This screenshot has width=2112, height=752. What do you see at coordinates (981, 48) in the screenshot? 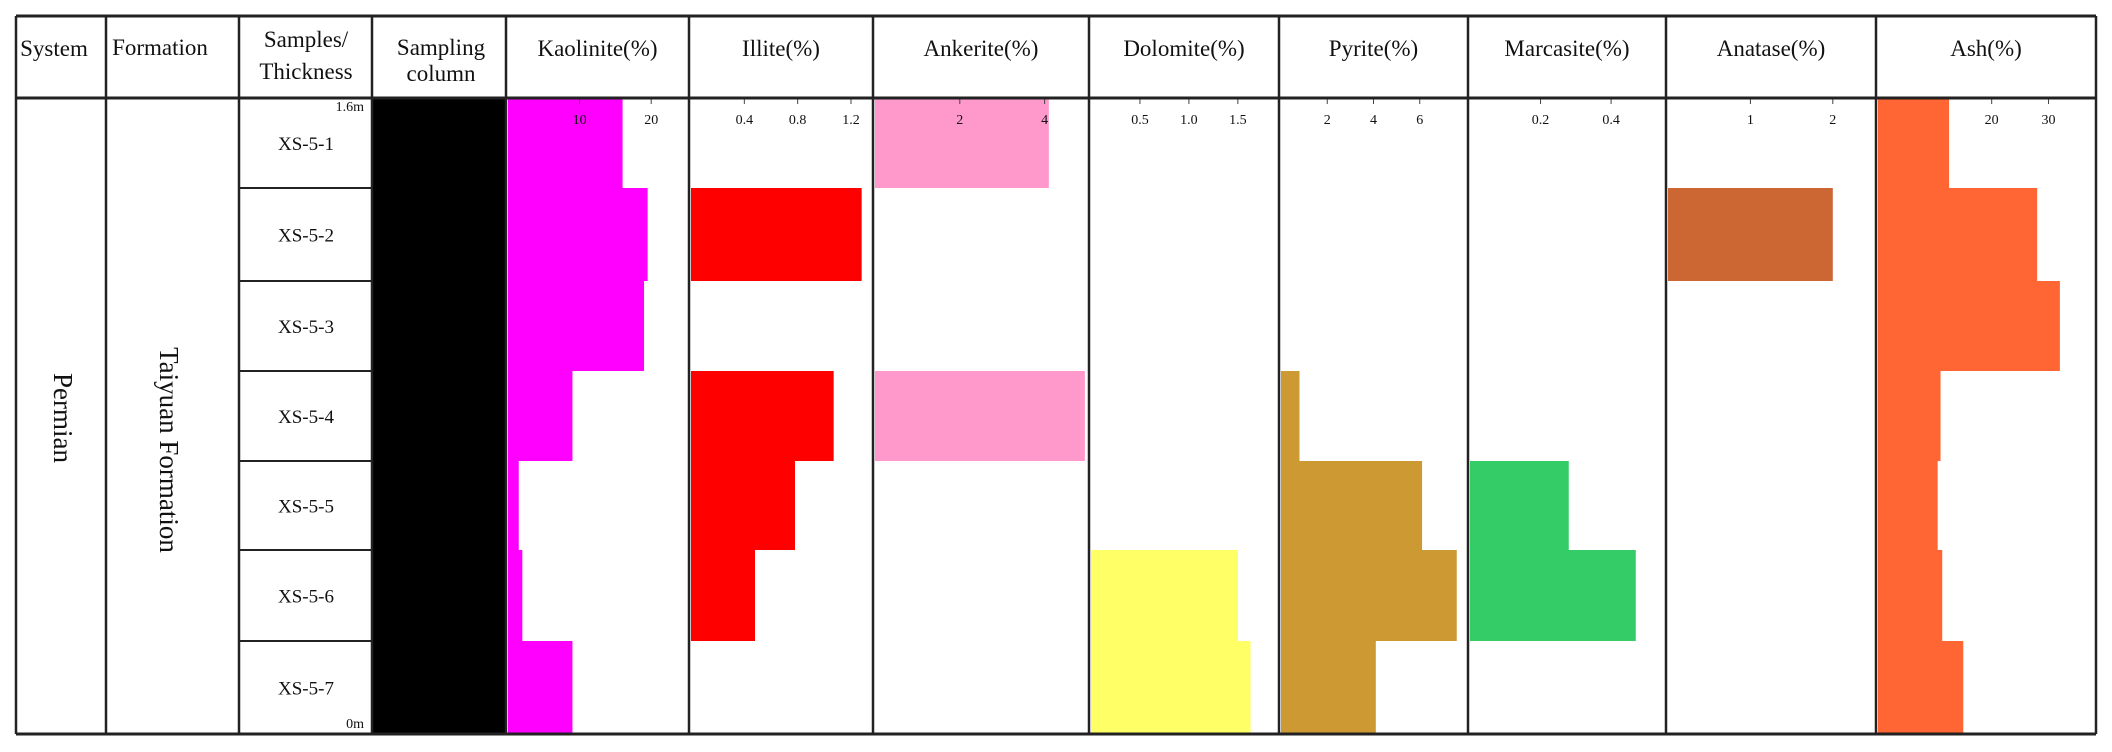
I see `header-ankerite: Ankerite(%)` at bounding box center [981, 48].